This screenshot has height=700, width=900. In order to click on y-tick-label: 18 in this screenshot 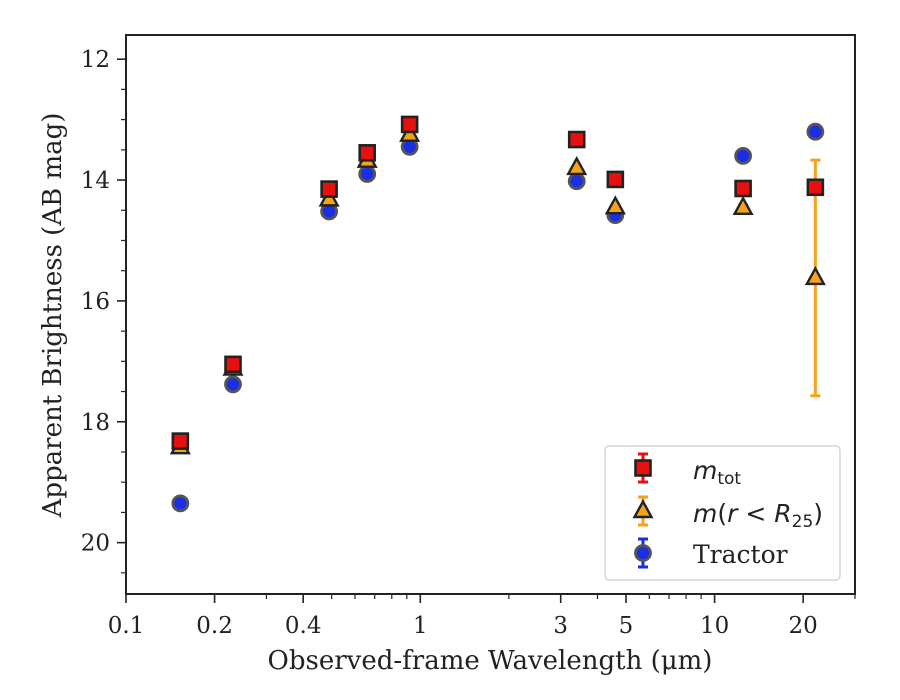, I will do `click(95, 423)`.